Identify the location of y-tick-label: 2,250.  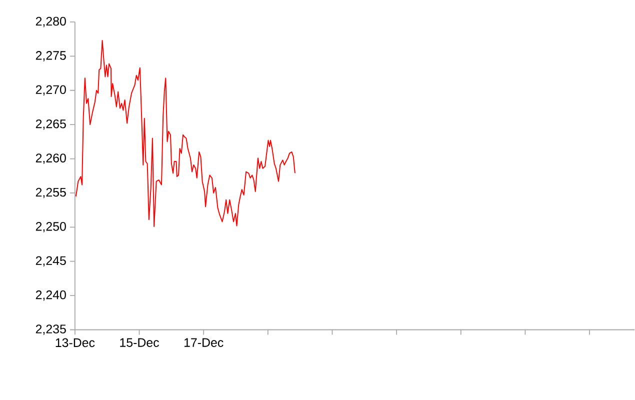
(51, 227).